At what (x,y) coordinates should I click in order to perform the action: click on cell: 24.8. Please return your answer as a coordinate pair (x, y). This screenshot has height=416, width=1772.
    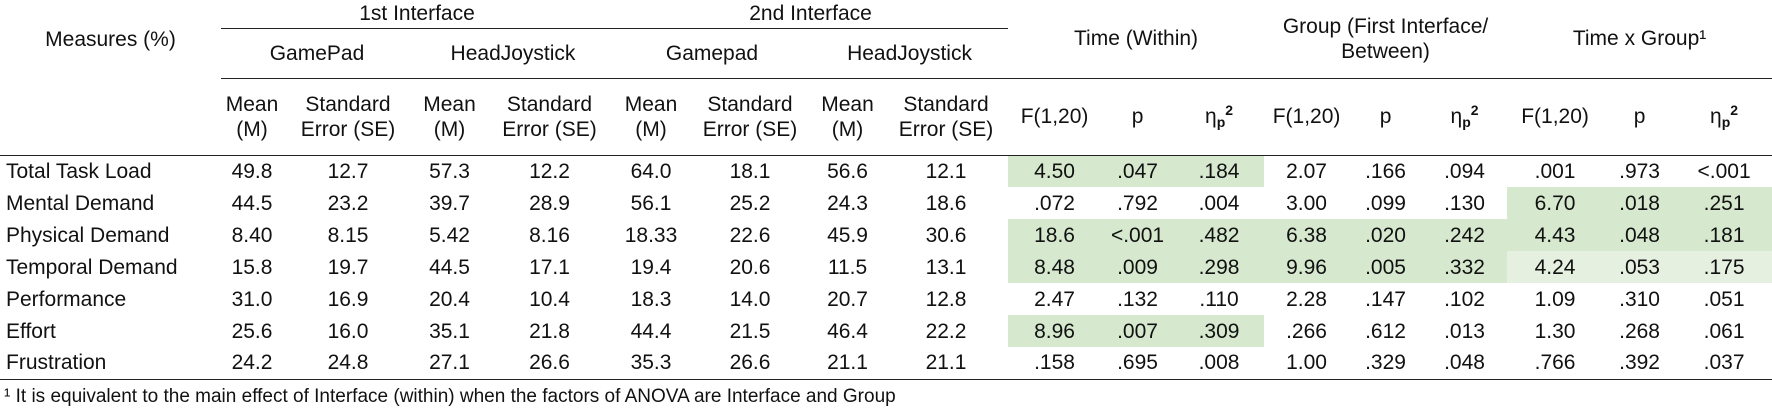
    Looking at the image, I should click on (348, 363).